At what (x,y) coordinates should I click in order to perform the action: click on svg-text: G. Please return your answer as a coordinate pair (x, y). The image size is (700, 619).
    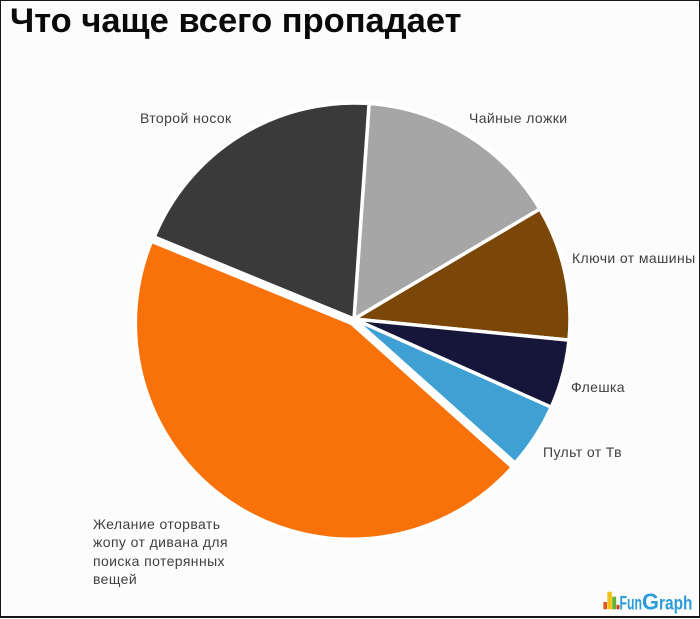
    Looking at the image, I should click on (650, 602).